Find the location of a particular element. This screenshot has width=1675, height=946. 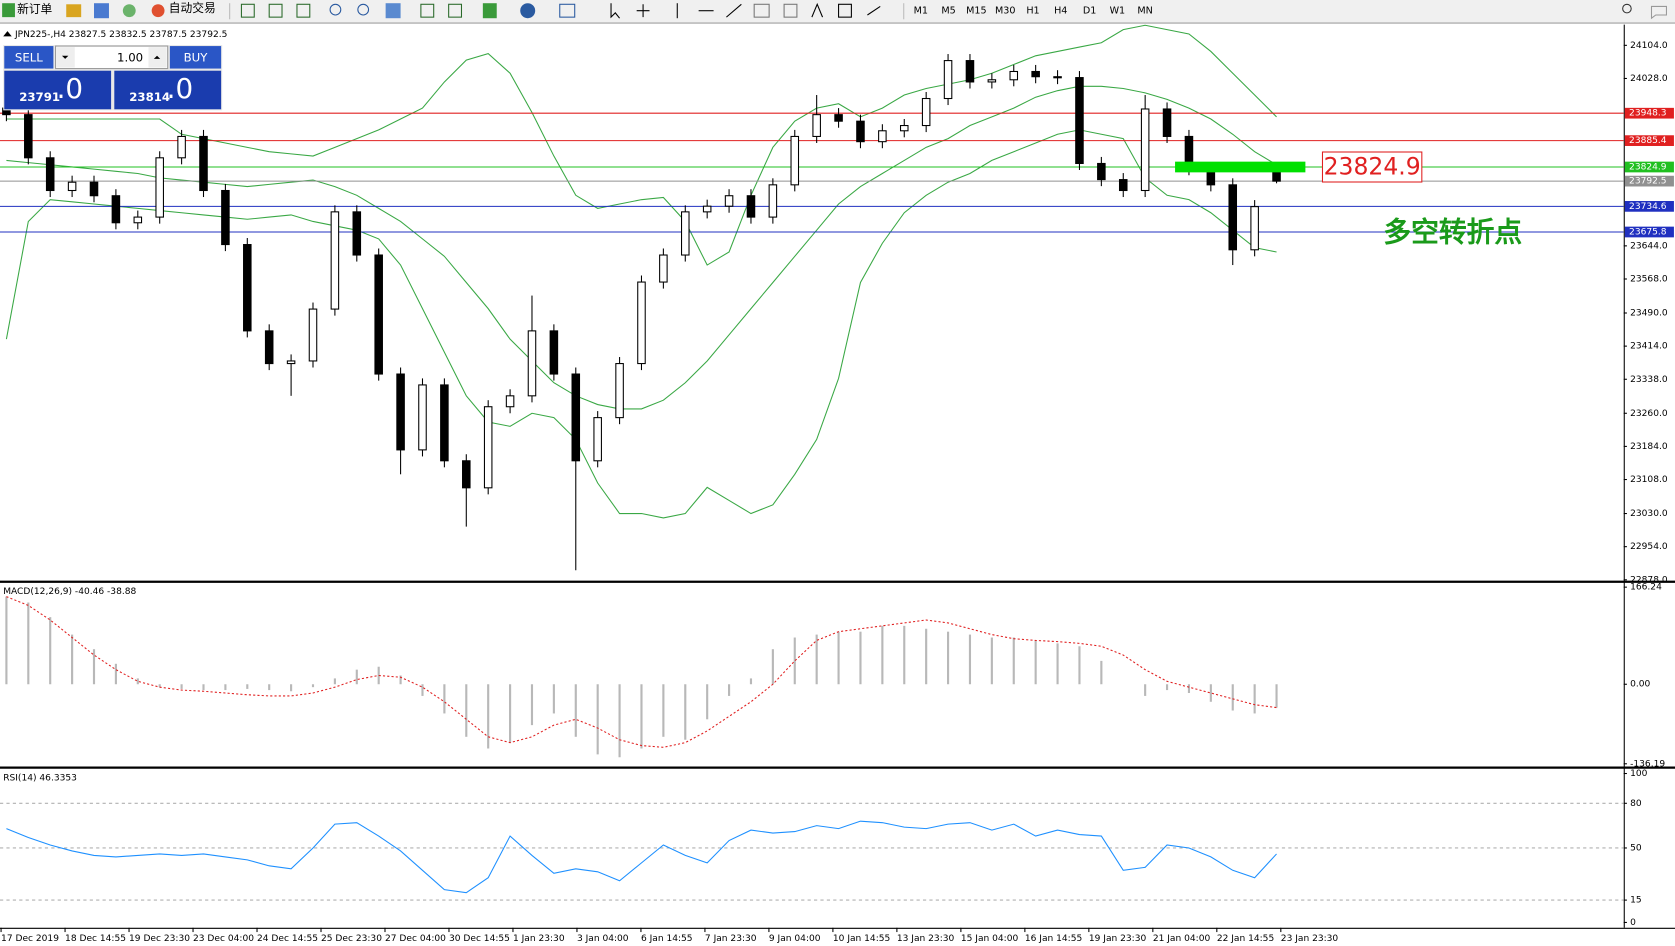

channel-button is located at coordinates (761, 10).